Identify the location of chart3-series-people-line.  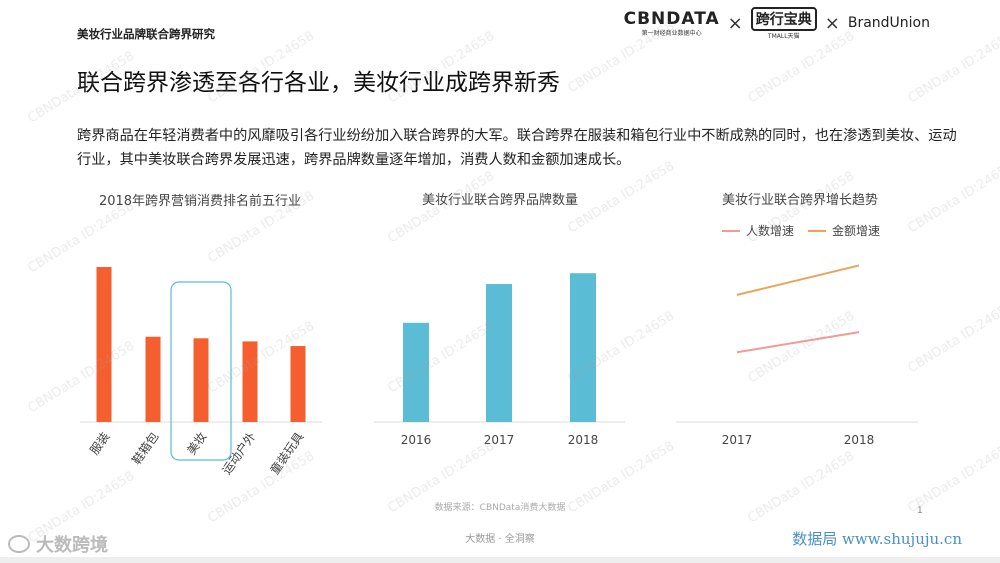
(798, 342).